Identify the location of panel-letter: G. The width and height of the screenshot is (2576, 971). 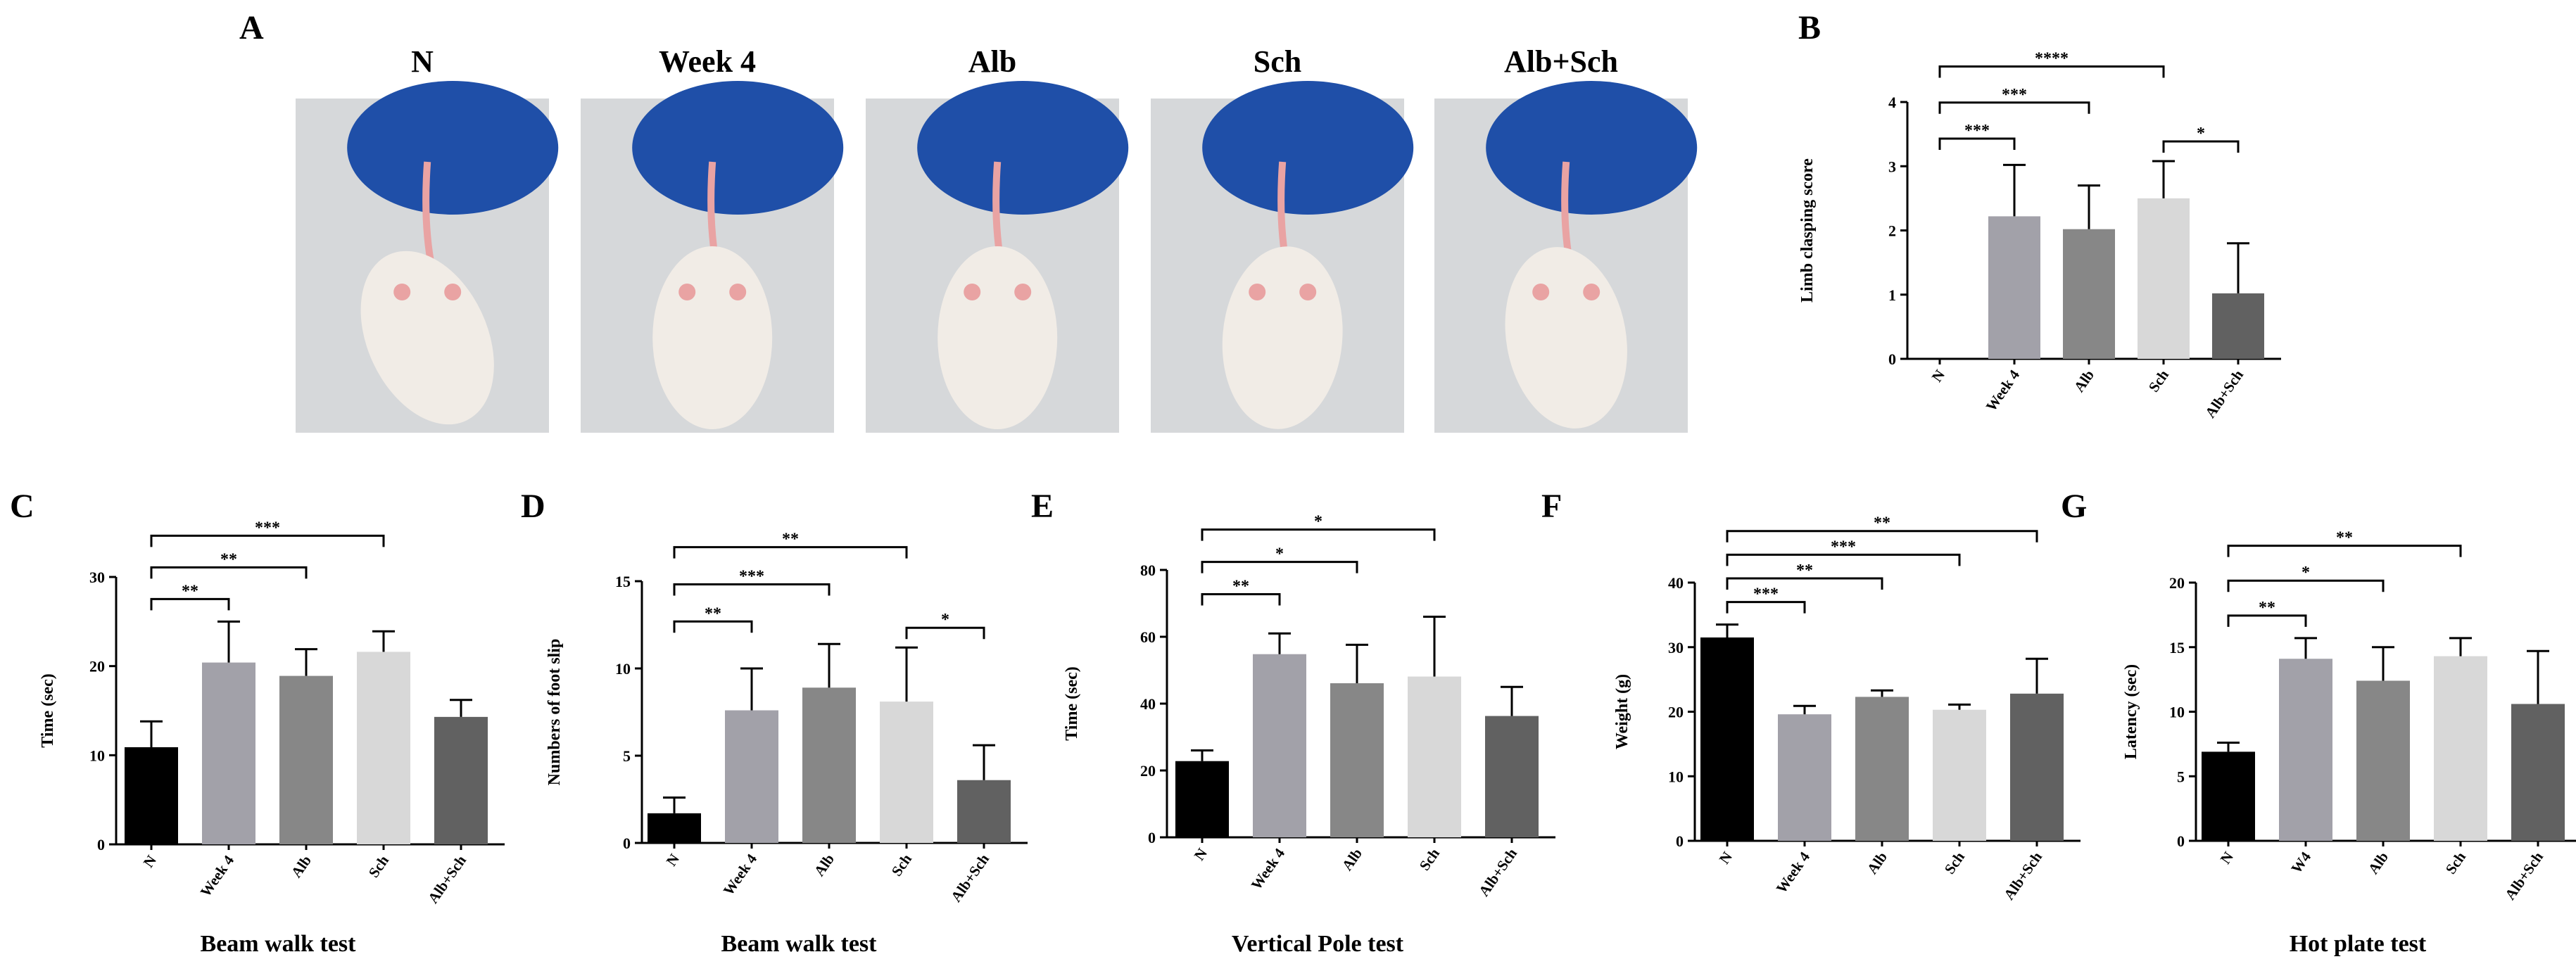
(2074, 506).